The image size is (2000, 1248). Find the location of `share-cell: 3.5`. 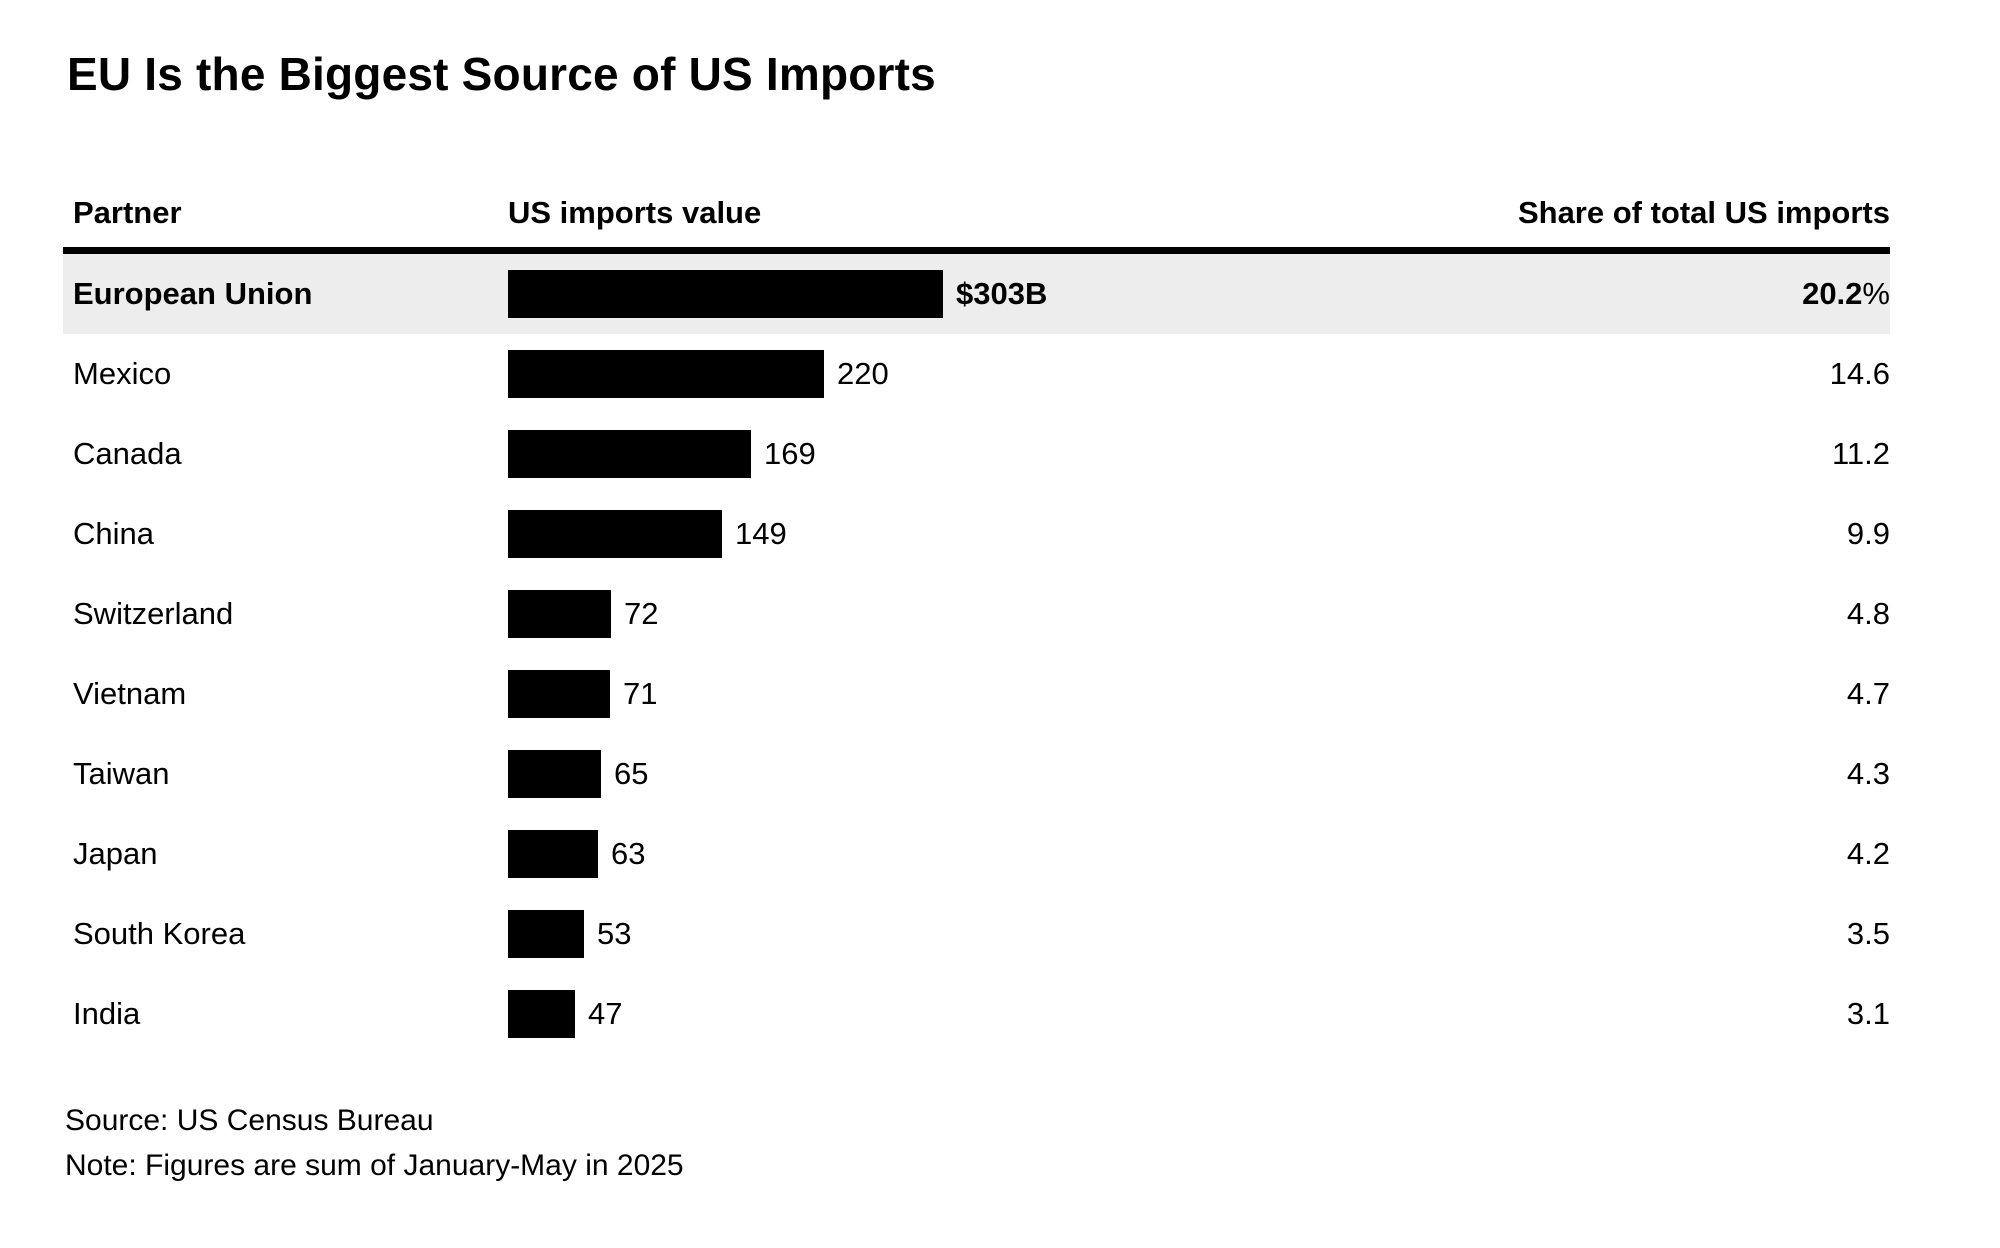

share-cell: 3.5 is located at coordinates (1868, 934).